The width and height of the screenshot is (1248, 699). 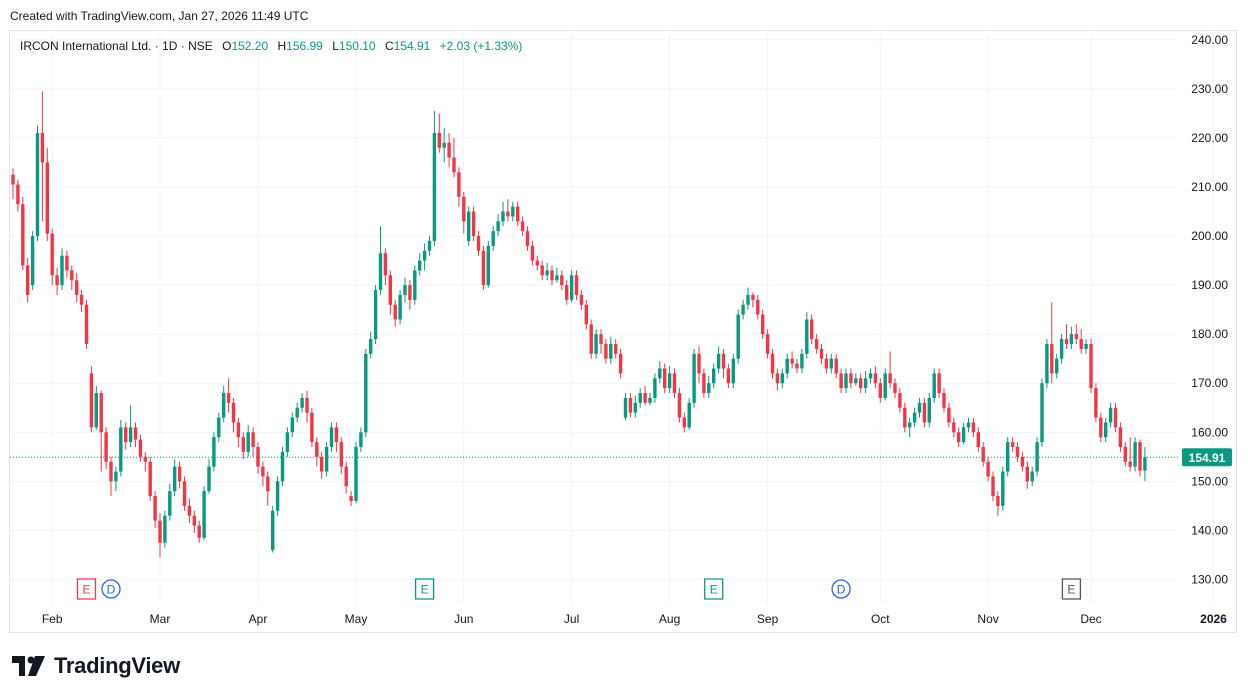 I want to click on dividend-marker, so click(x=841, y=589).